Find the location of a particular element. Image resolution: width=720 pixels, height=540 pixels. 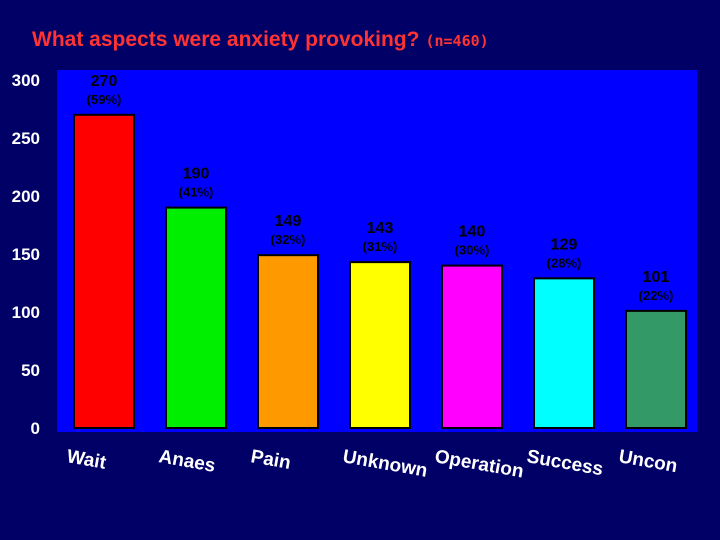

y-tick-label: 0 is located at coordinates (35, 428).